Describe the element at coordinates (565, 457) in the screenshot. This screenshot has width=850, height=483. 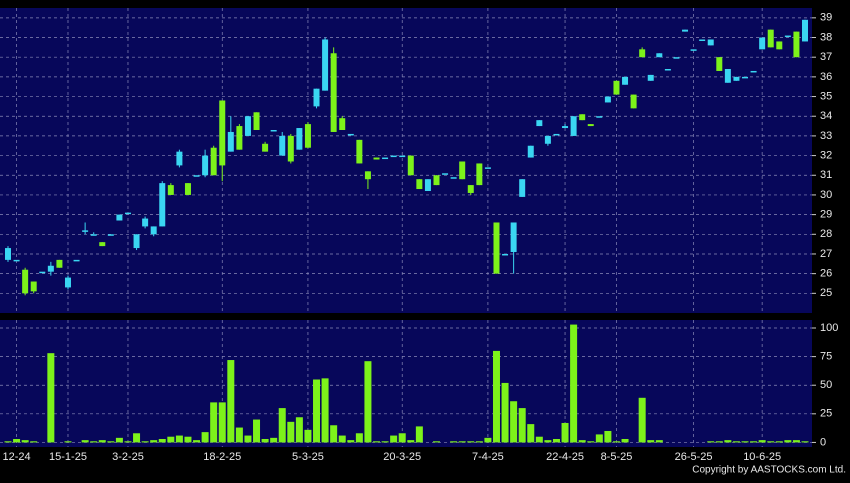
I see `x-tick-label: 22-4-25` at that location.